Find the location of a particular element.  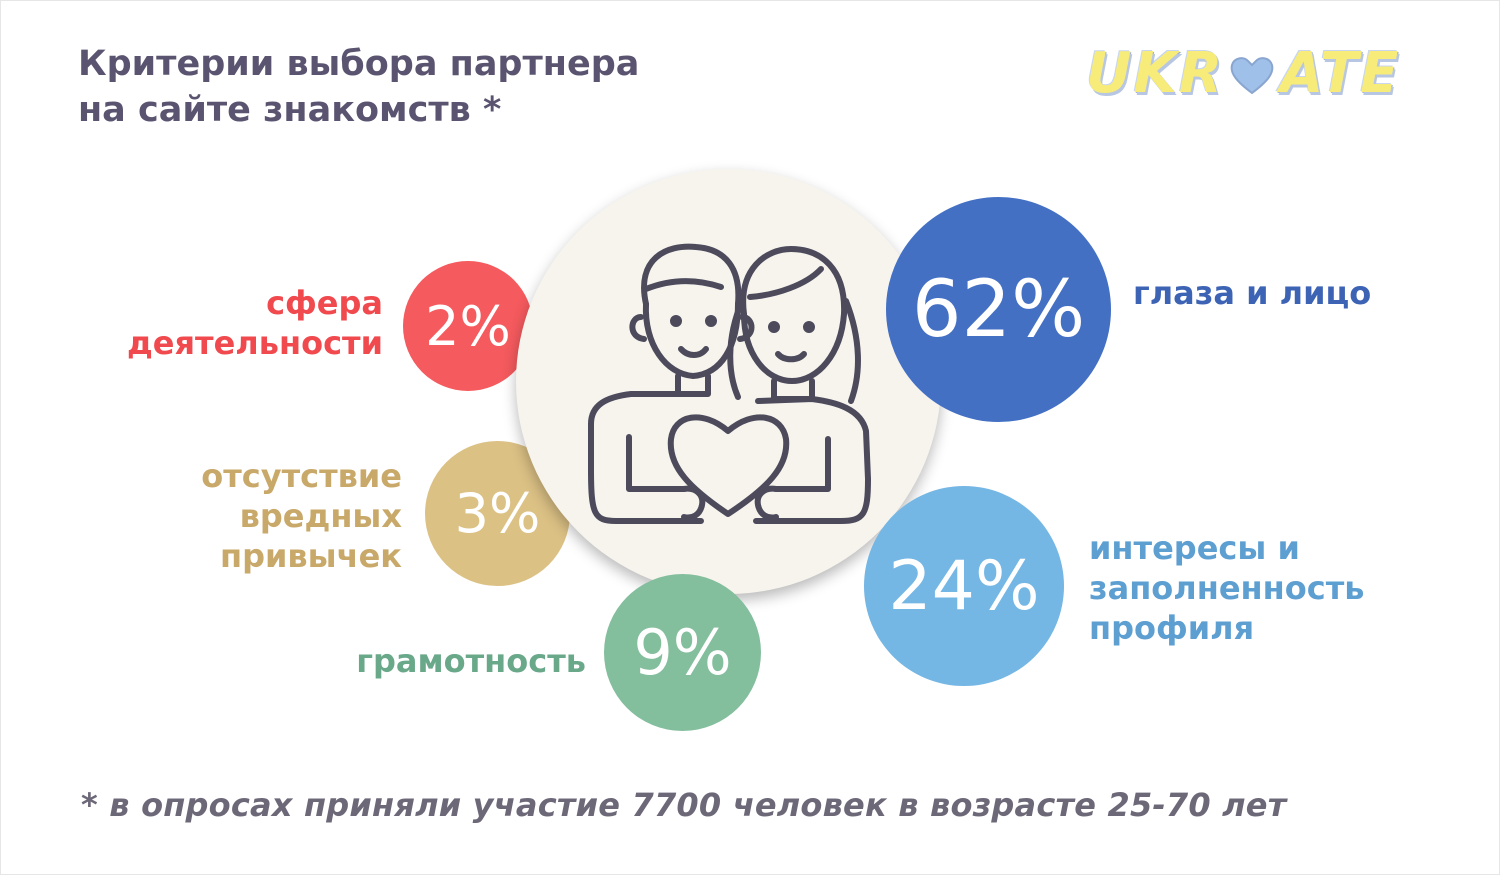

logo-text-right: ATE is located at coordinates (1340, 73).